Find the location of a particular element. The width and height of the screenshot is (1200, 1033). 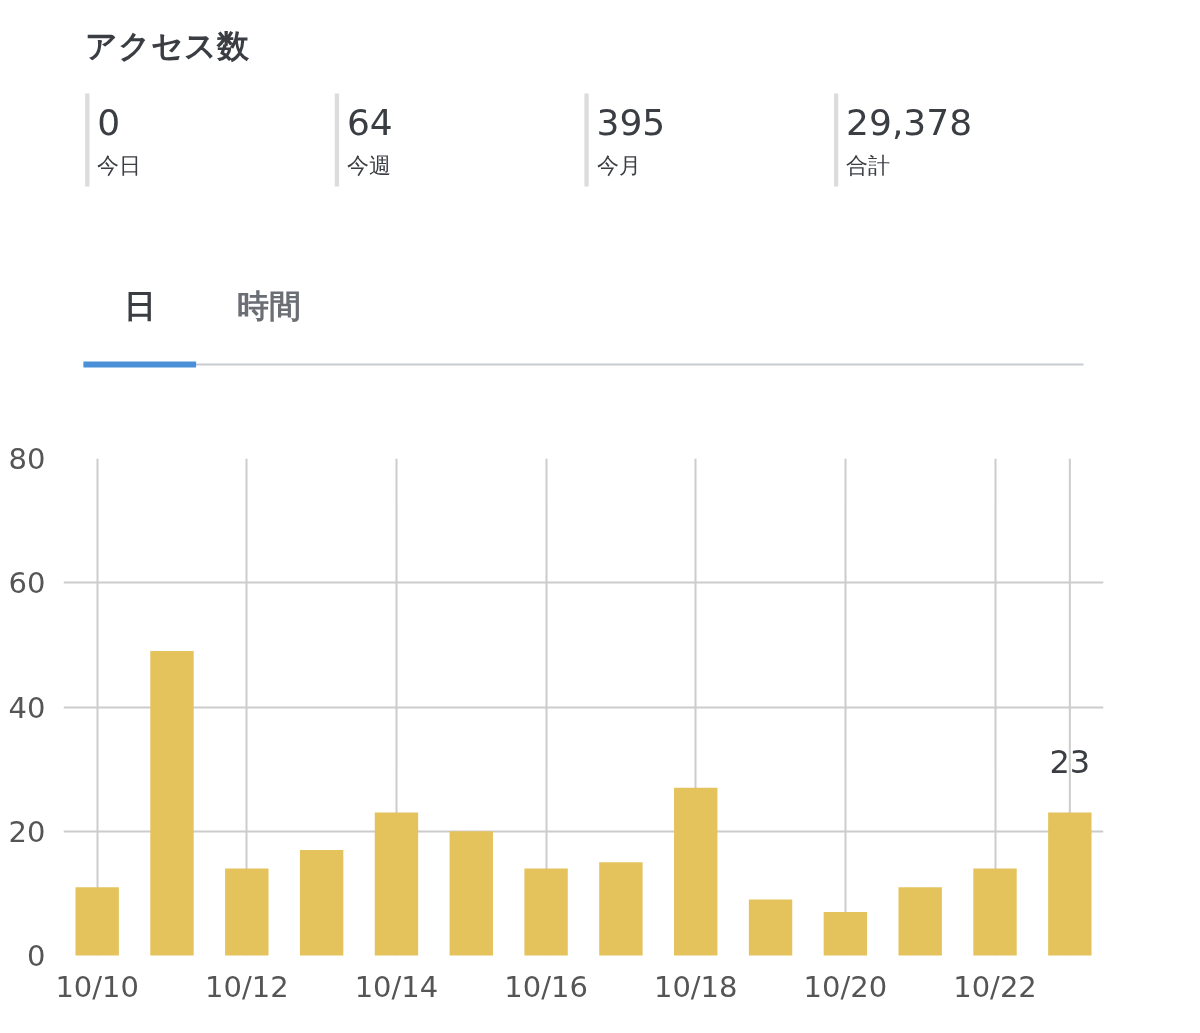

x-tick-label: 10/10 is located at coordinates (97, 986).